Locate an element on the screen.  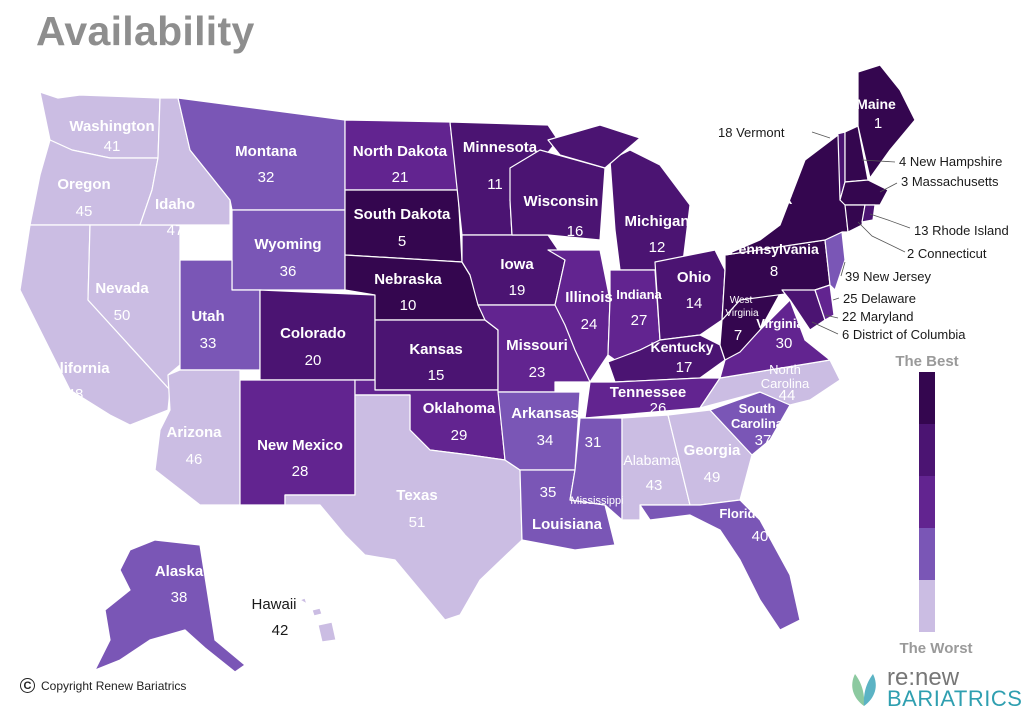
callout-dc: 6 District of Columbia is located at coordinates (904, 334).